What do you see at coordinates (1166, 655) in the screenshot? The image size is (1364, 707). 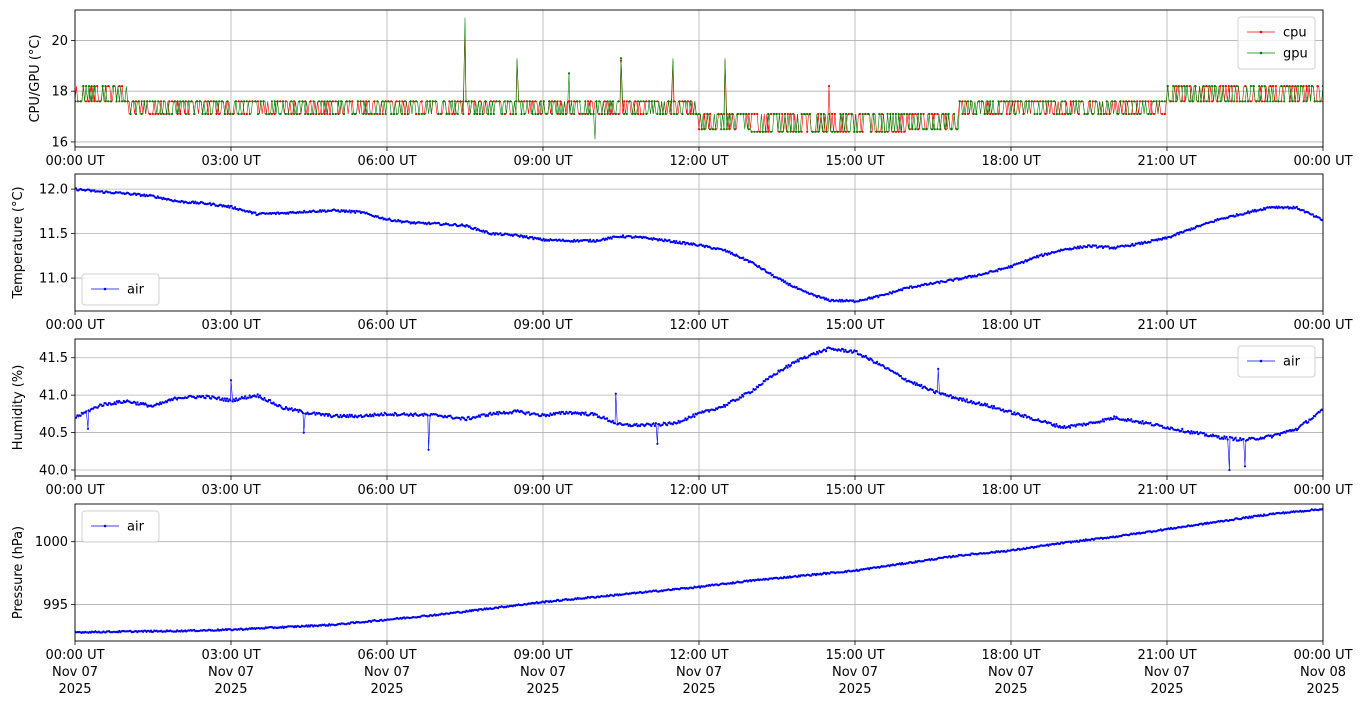 I see `x-tick-label-line: 21:00 UT` at bounding box center [1166, 655].